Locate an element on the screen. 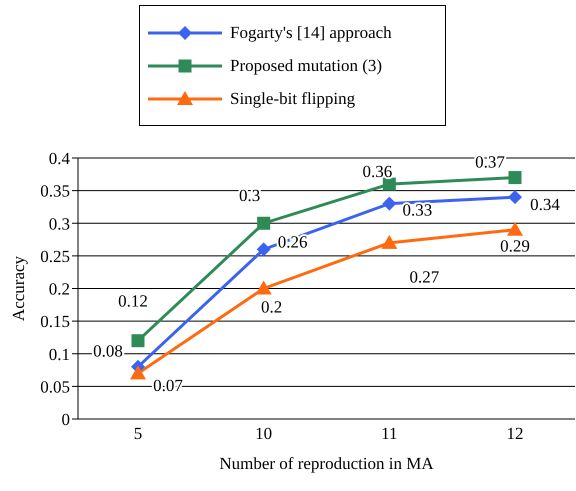 This screenshot has width=576, height=491. data-label: 0.3 is located at coordinates (249, 196).